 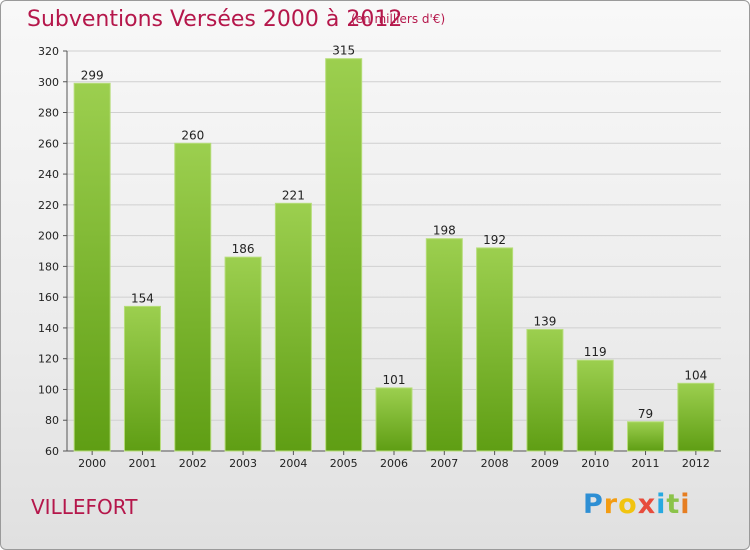 I want to click on y-tick-label: 160, so click(x=48, y=297).